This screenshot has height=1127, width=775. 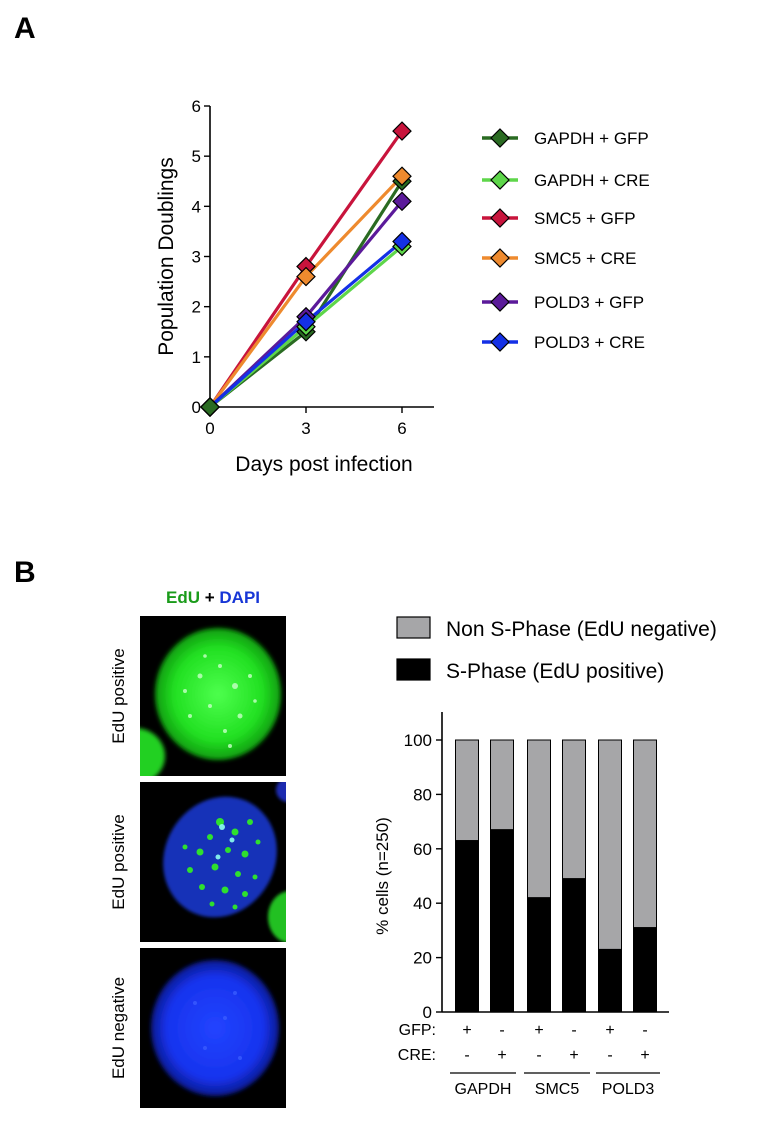 What do you see at coordinates (118, 1028) in the screenshot?
I see `micrograph-label: EdU negative` at bounding box center [118, 1028].